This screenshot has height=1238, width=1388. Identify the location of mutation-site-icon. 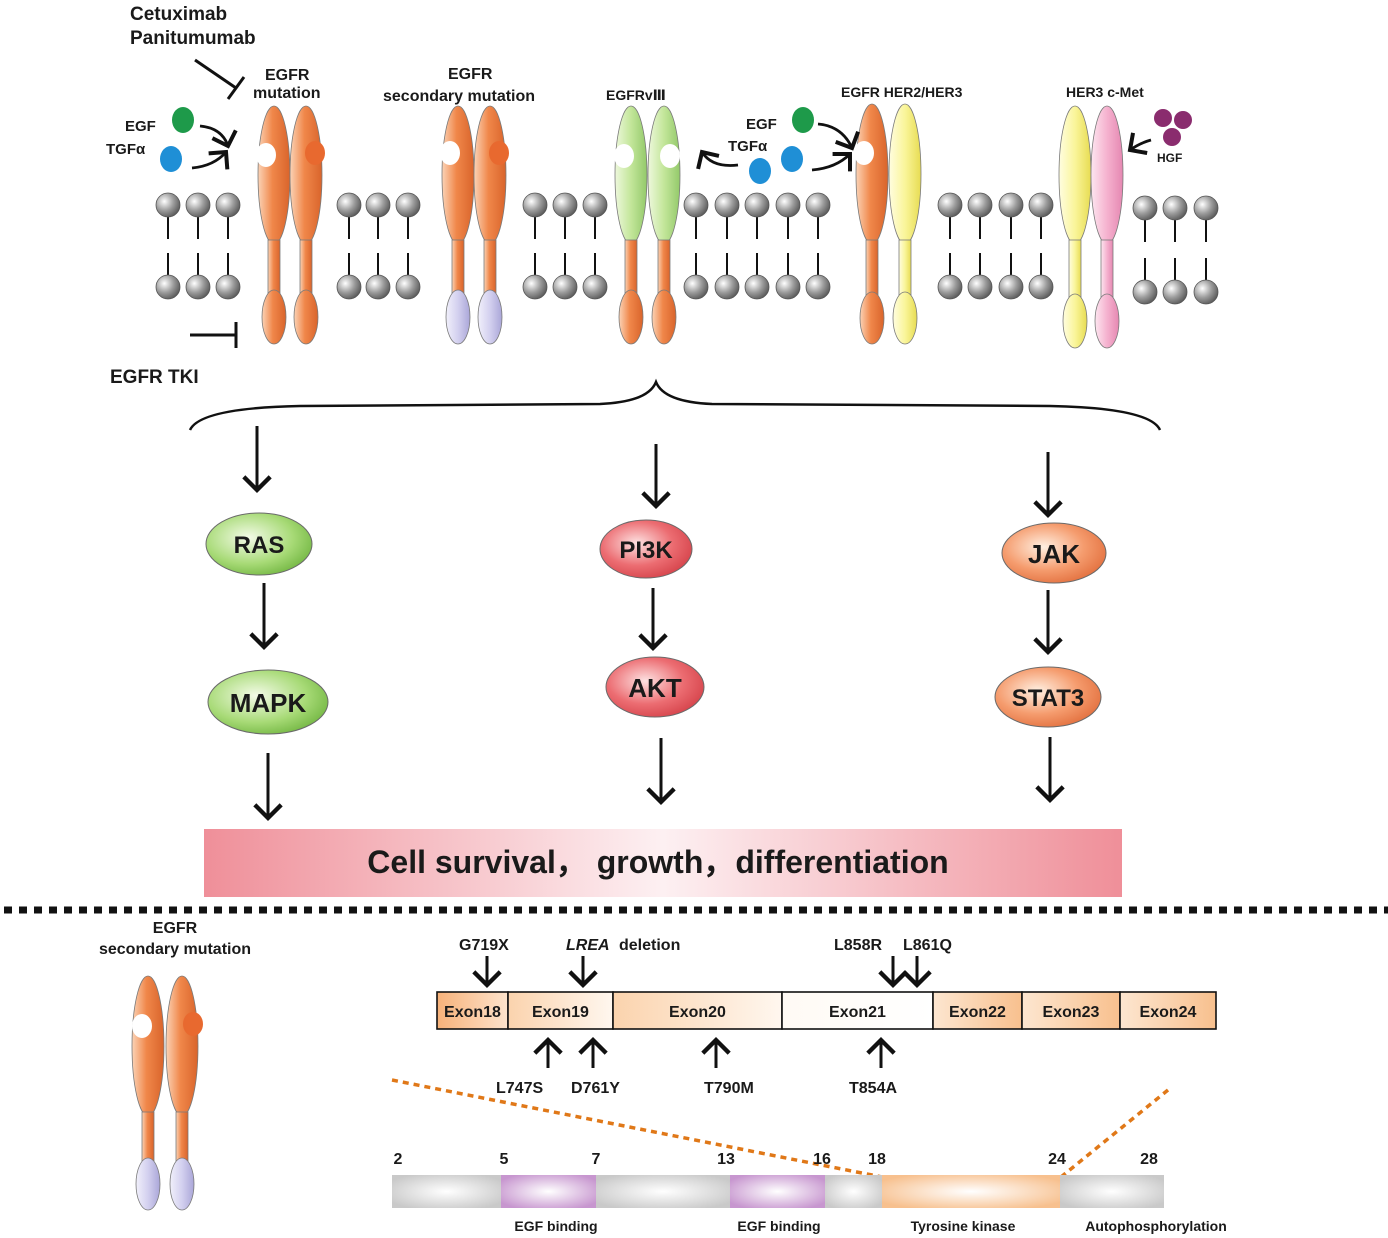
(499, 153).